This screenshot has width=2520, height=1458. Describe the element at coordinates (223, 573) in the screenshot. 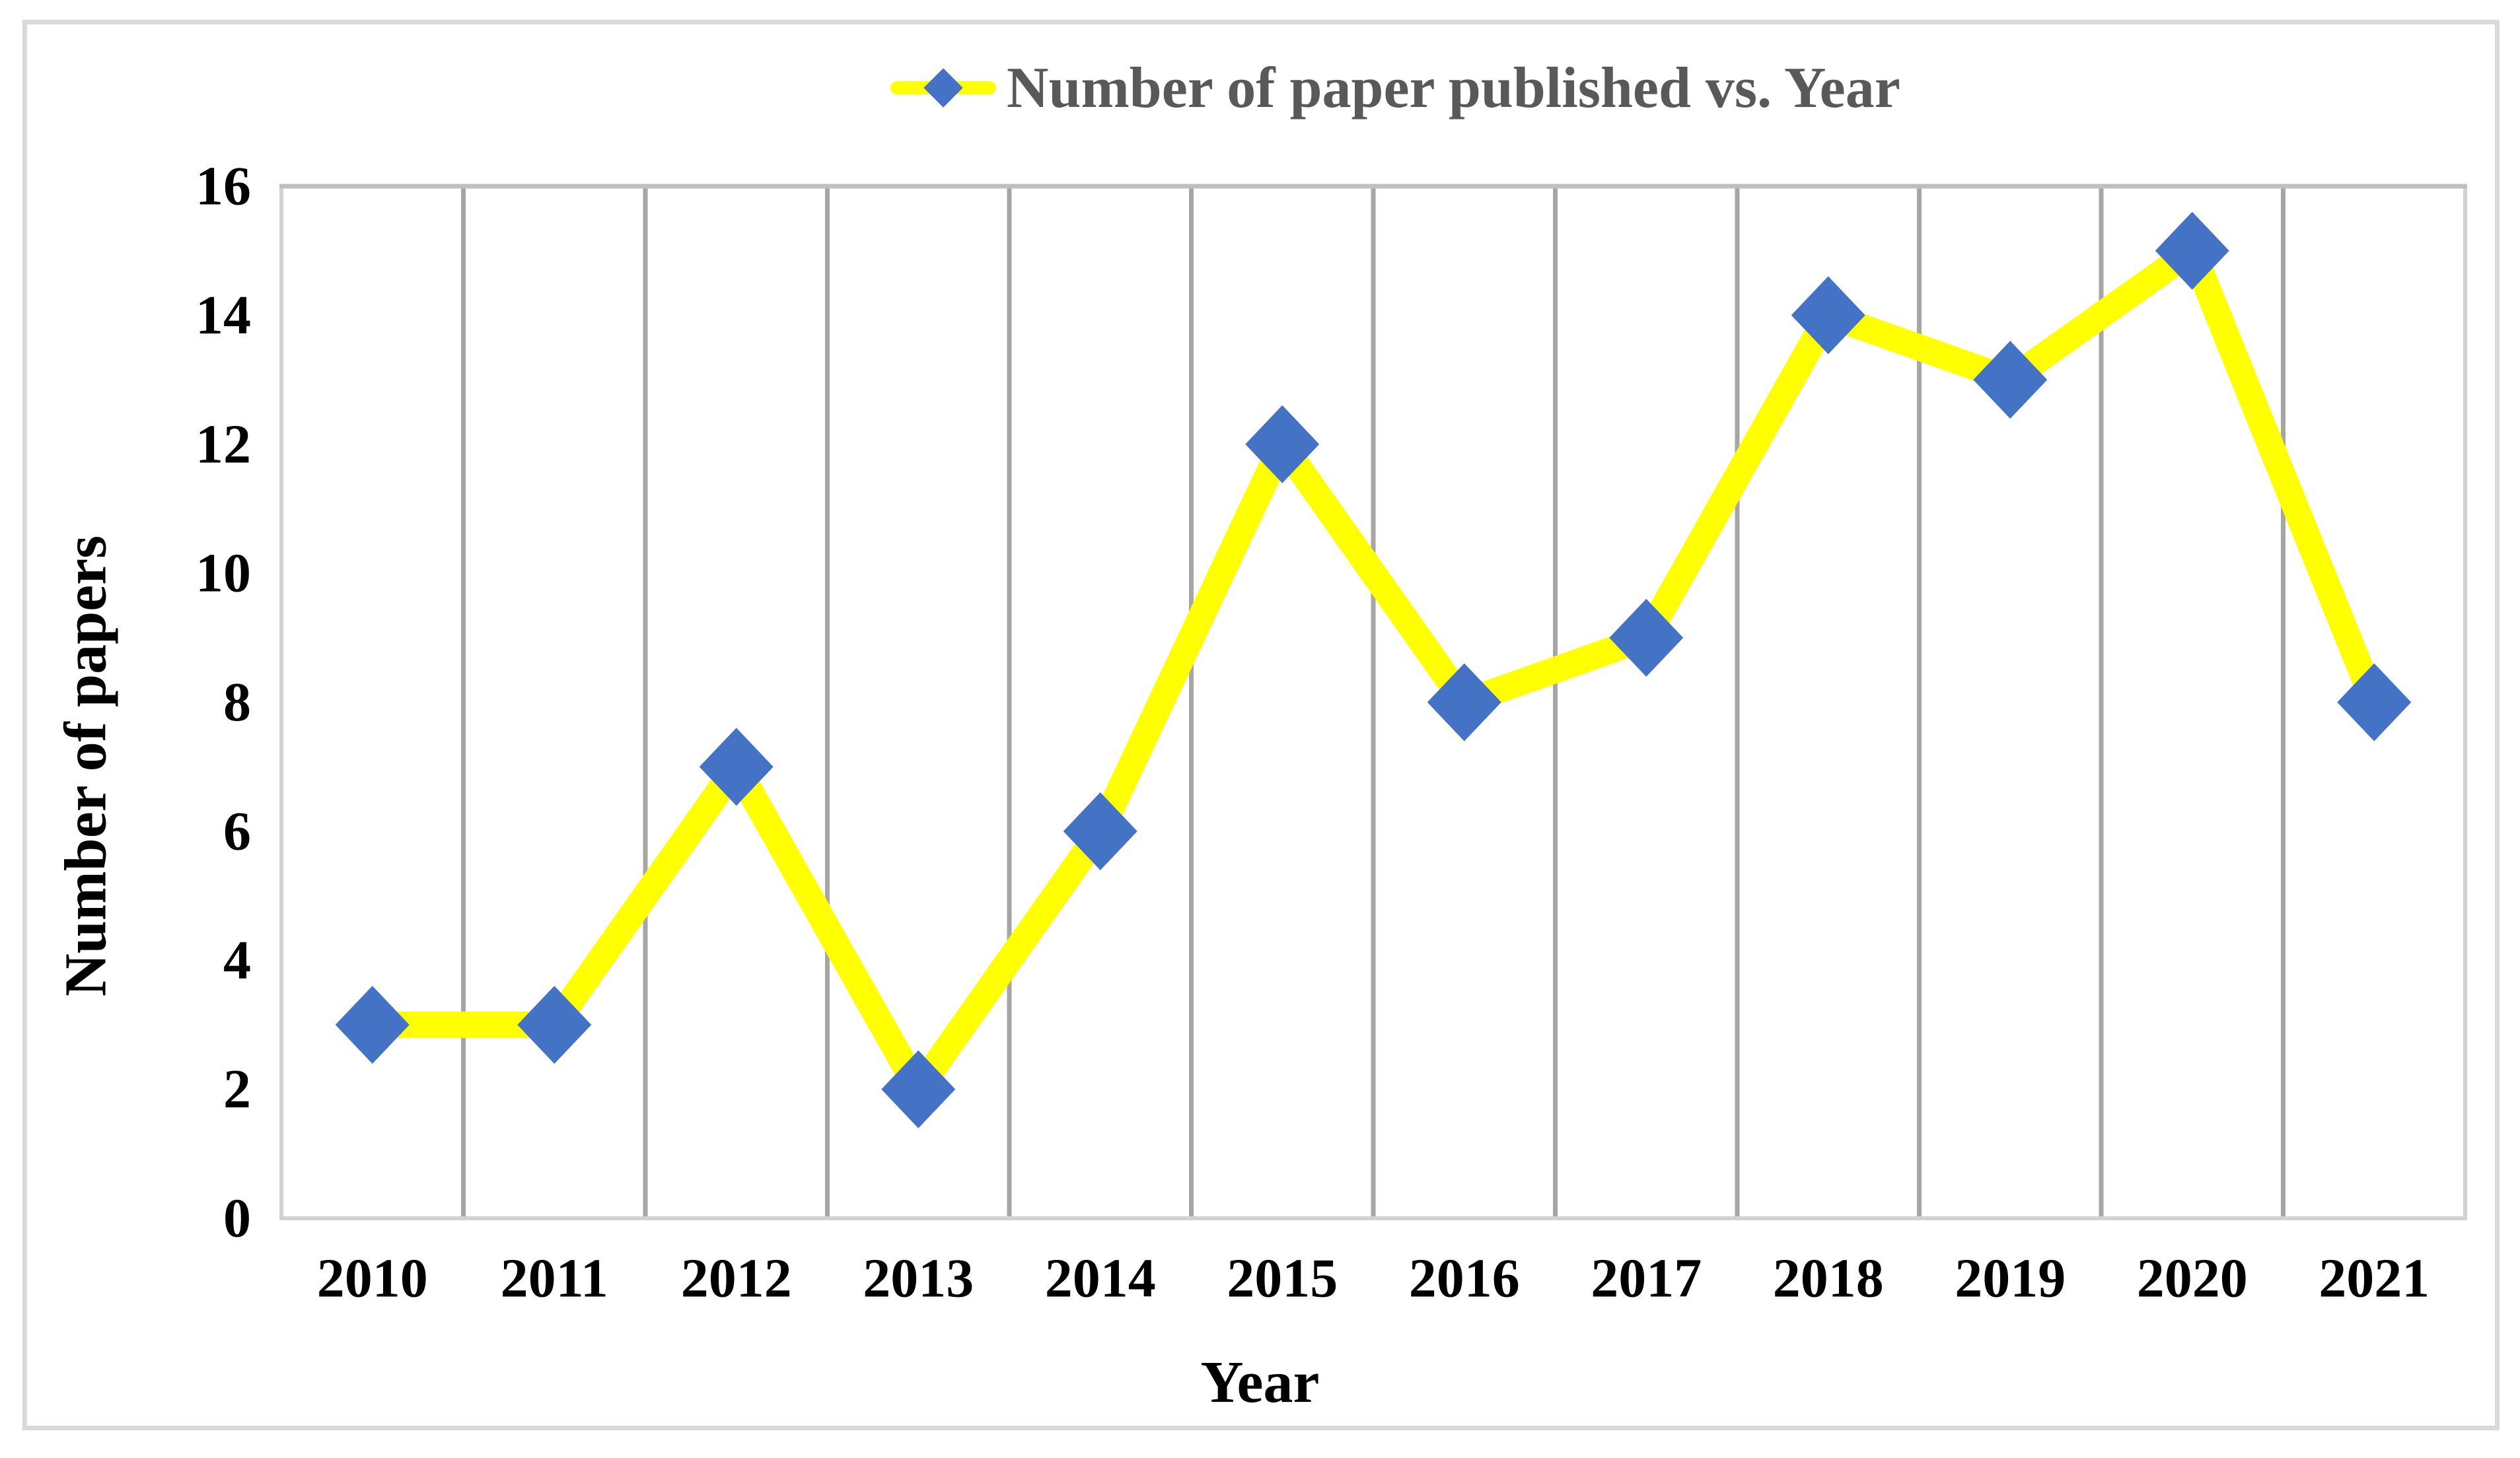

I see `y-tick-label: 10` at that location.